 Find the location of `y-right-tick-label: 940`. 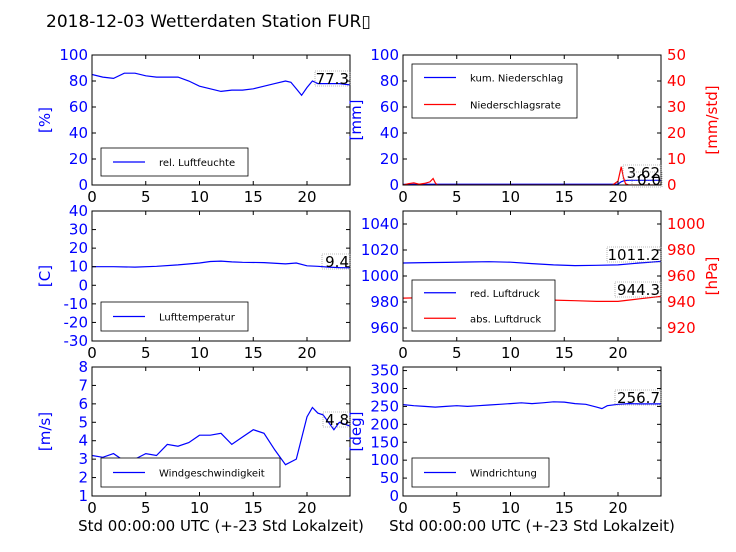

y-right-tick-label: 940 is located at coordinates (681, 302).